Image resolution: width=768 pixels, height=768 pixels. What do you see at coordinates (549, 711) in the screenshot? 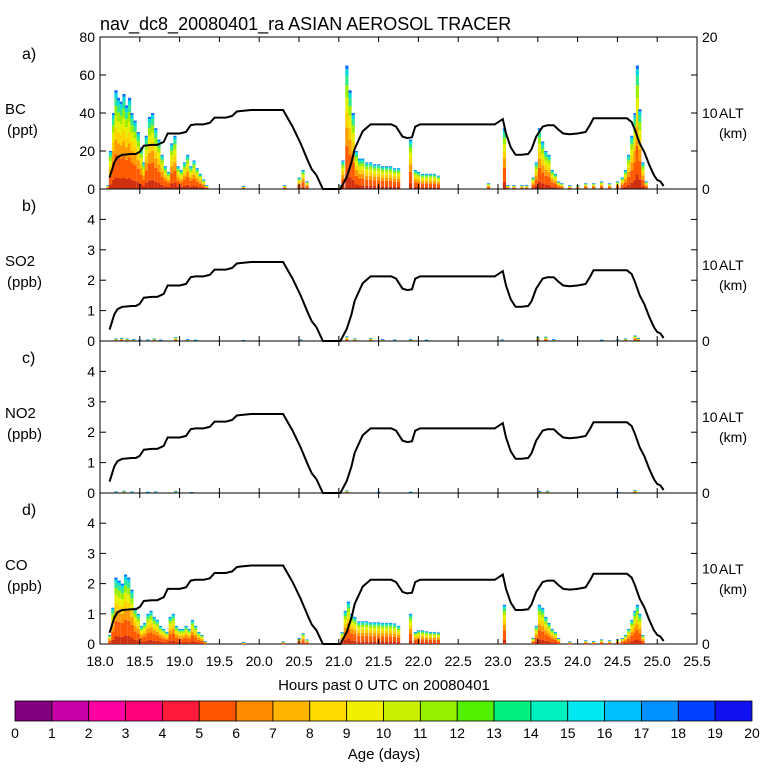
I see `colorbar-swatch` at bounding box center [549, 711].